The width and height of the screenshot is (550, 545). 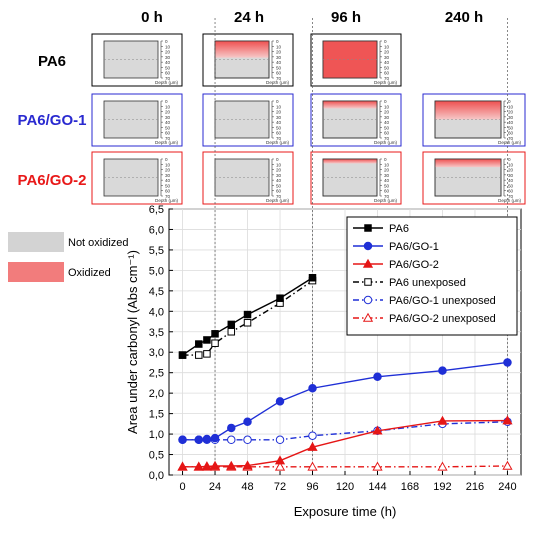 What do you see at coordinates (156, 394) in the screenshot?
I see `y-tick-label: 2,0` at bounding box center [156, 394].